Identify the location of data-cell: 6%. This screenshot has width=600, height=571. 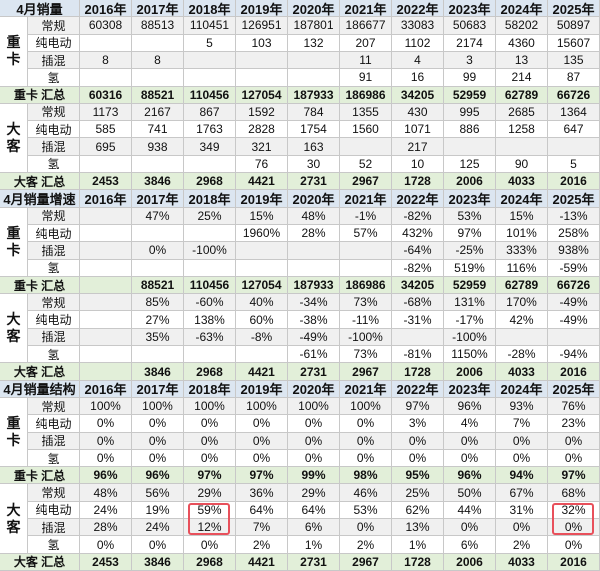
(470, 545).